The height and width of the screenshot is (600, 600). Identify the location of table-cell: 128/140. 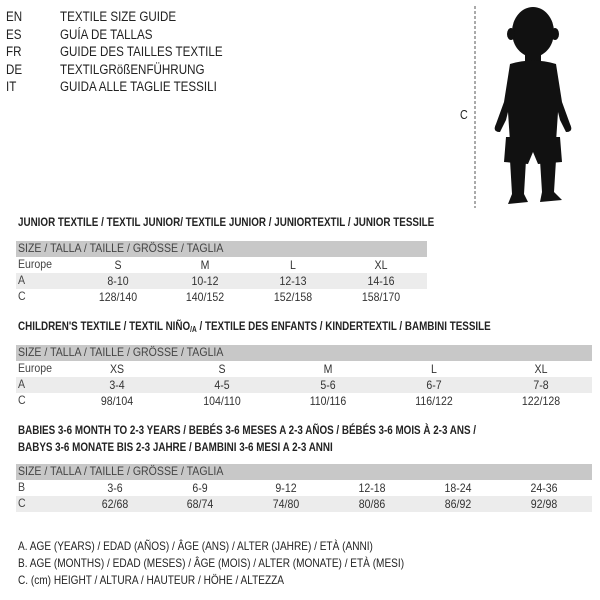
(118, 297).